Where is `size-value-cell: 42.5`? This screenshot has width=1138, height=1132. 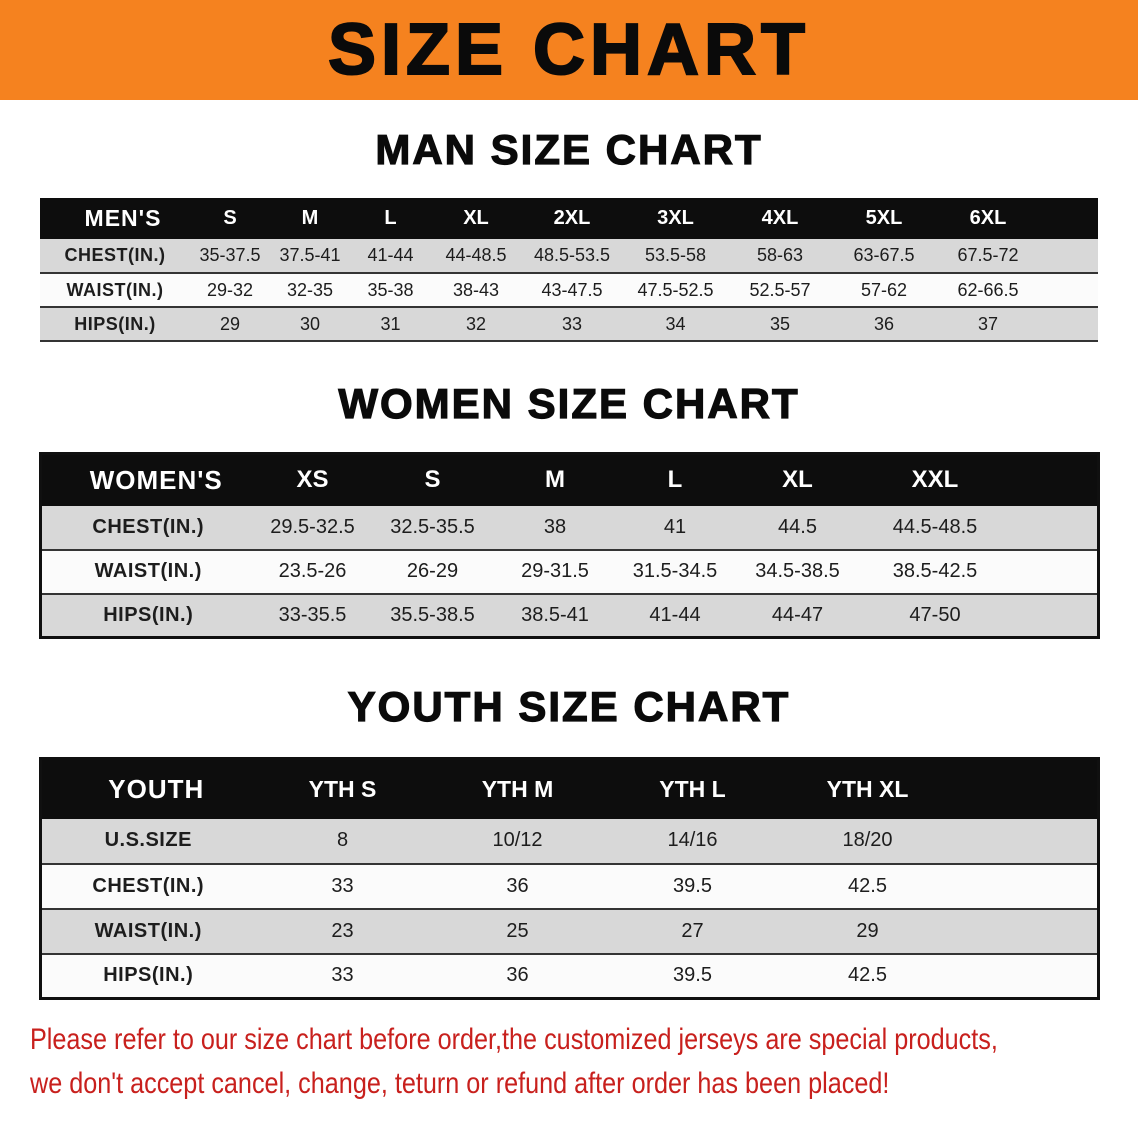 size-value-cell: 42.5 is located at coordinates (867, 885).